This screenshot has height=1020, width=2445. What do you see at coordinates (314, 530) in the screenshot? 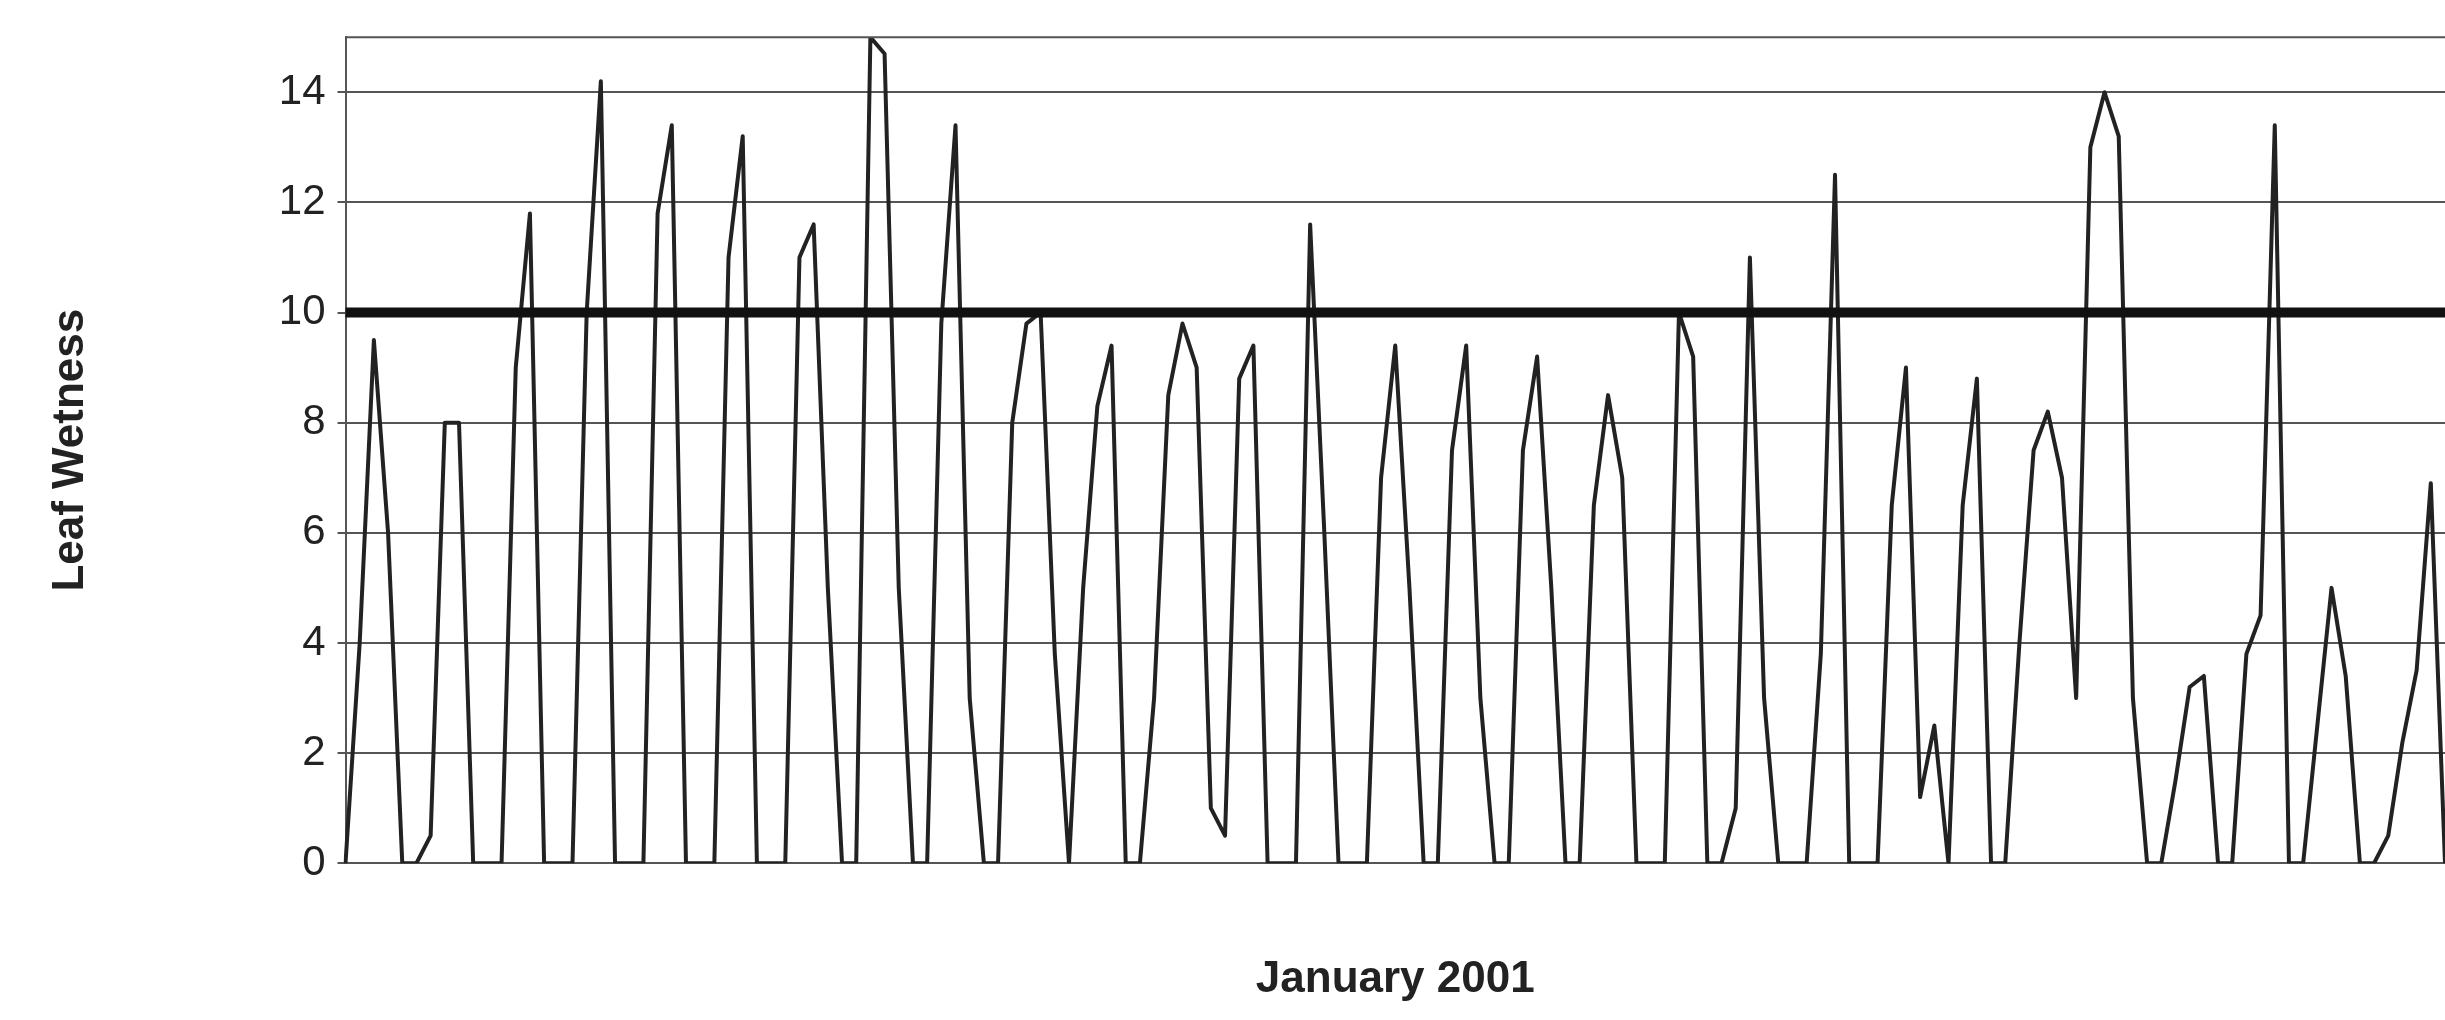
I see `y-tick-label: 6` at bounding box center [314, 530].